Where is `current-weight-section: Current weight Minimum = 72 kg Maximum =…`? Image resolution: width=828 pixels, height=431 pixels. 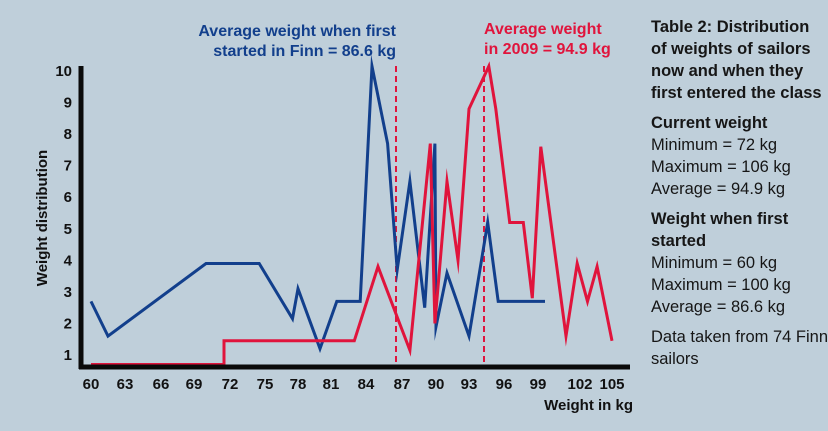
current-weight-section: Current weight Minimum = 72 kg Maximum =… is located at coordinates (739, 156).